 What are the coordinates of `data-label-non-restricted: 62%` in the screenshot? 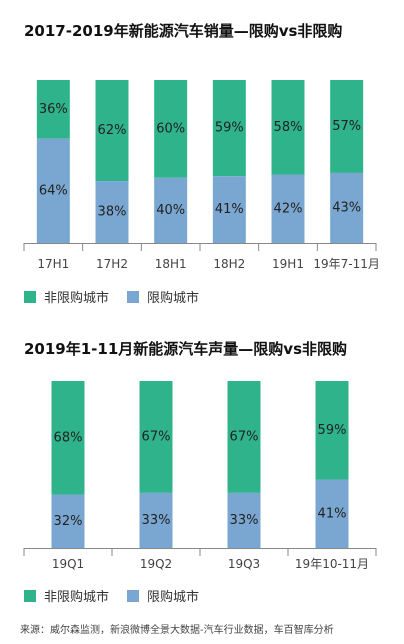 It's located at (112, 130).